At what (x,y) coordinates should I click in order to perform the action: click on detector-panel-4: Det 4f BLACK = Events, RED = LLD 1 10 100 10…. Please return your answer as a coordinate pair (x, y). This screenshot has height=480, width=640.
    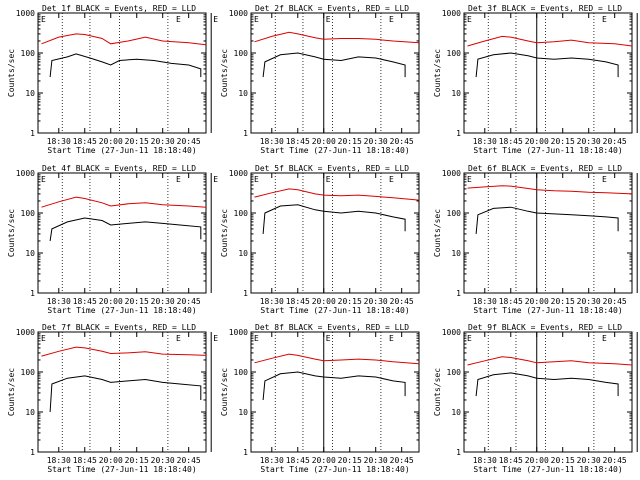
    Looking at the image, I should click on (112, 239).